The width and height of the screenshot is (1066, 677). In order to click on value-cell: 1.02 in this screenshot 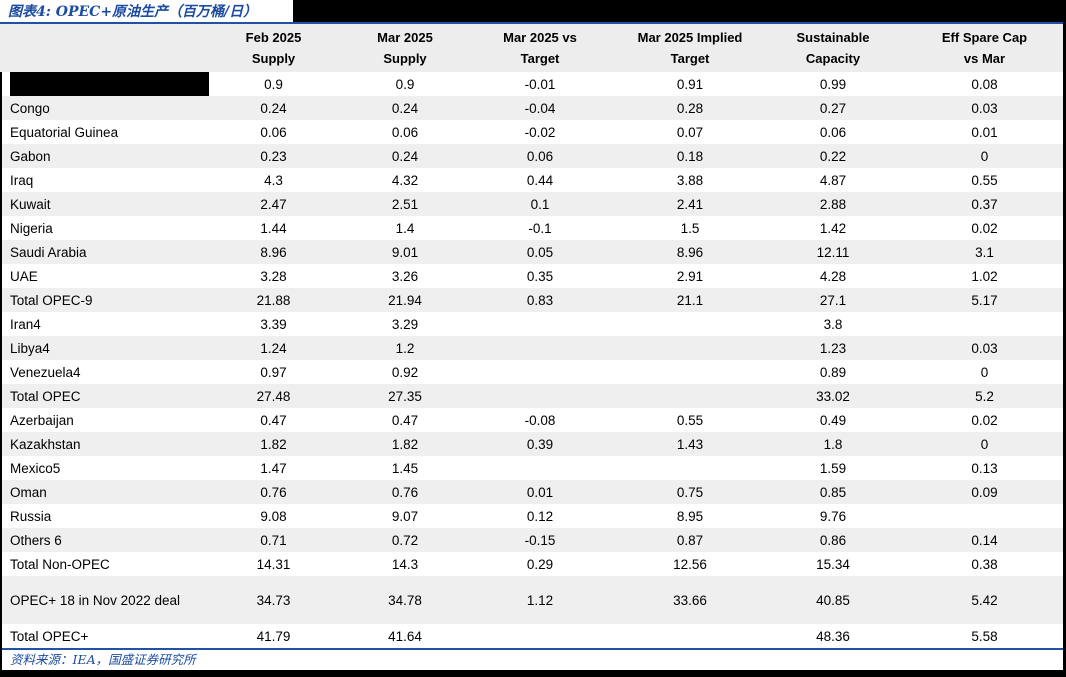, I will do `click(984, 276)`.